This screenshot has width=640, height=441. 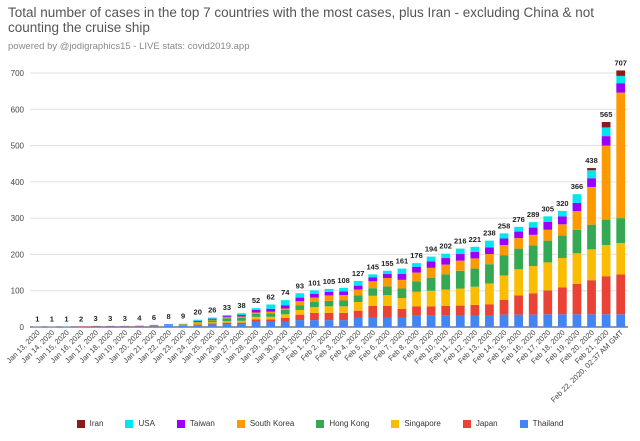 I want to click on y-tick-label: 0, so click(x=22, y=327).